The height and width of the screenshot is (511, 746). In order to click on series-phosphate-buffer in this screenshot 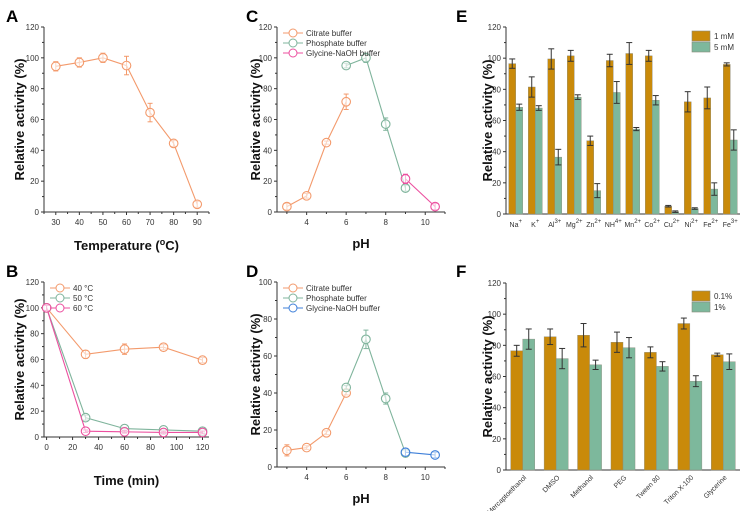, I will do `click(376, 122)`.